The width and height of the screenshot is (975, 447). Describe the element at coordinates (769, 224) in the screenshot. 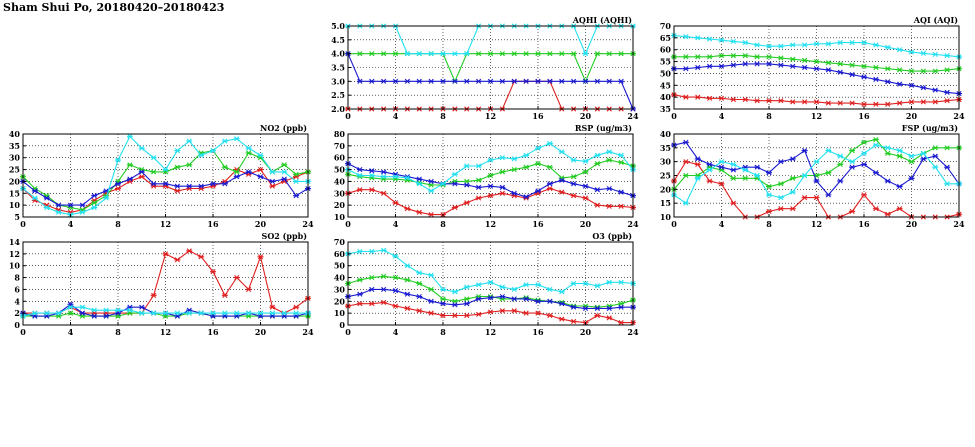

I see `x-tick-label: 8` at that location.